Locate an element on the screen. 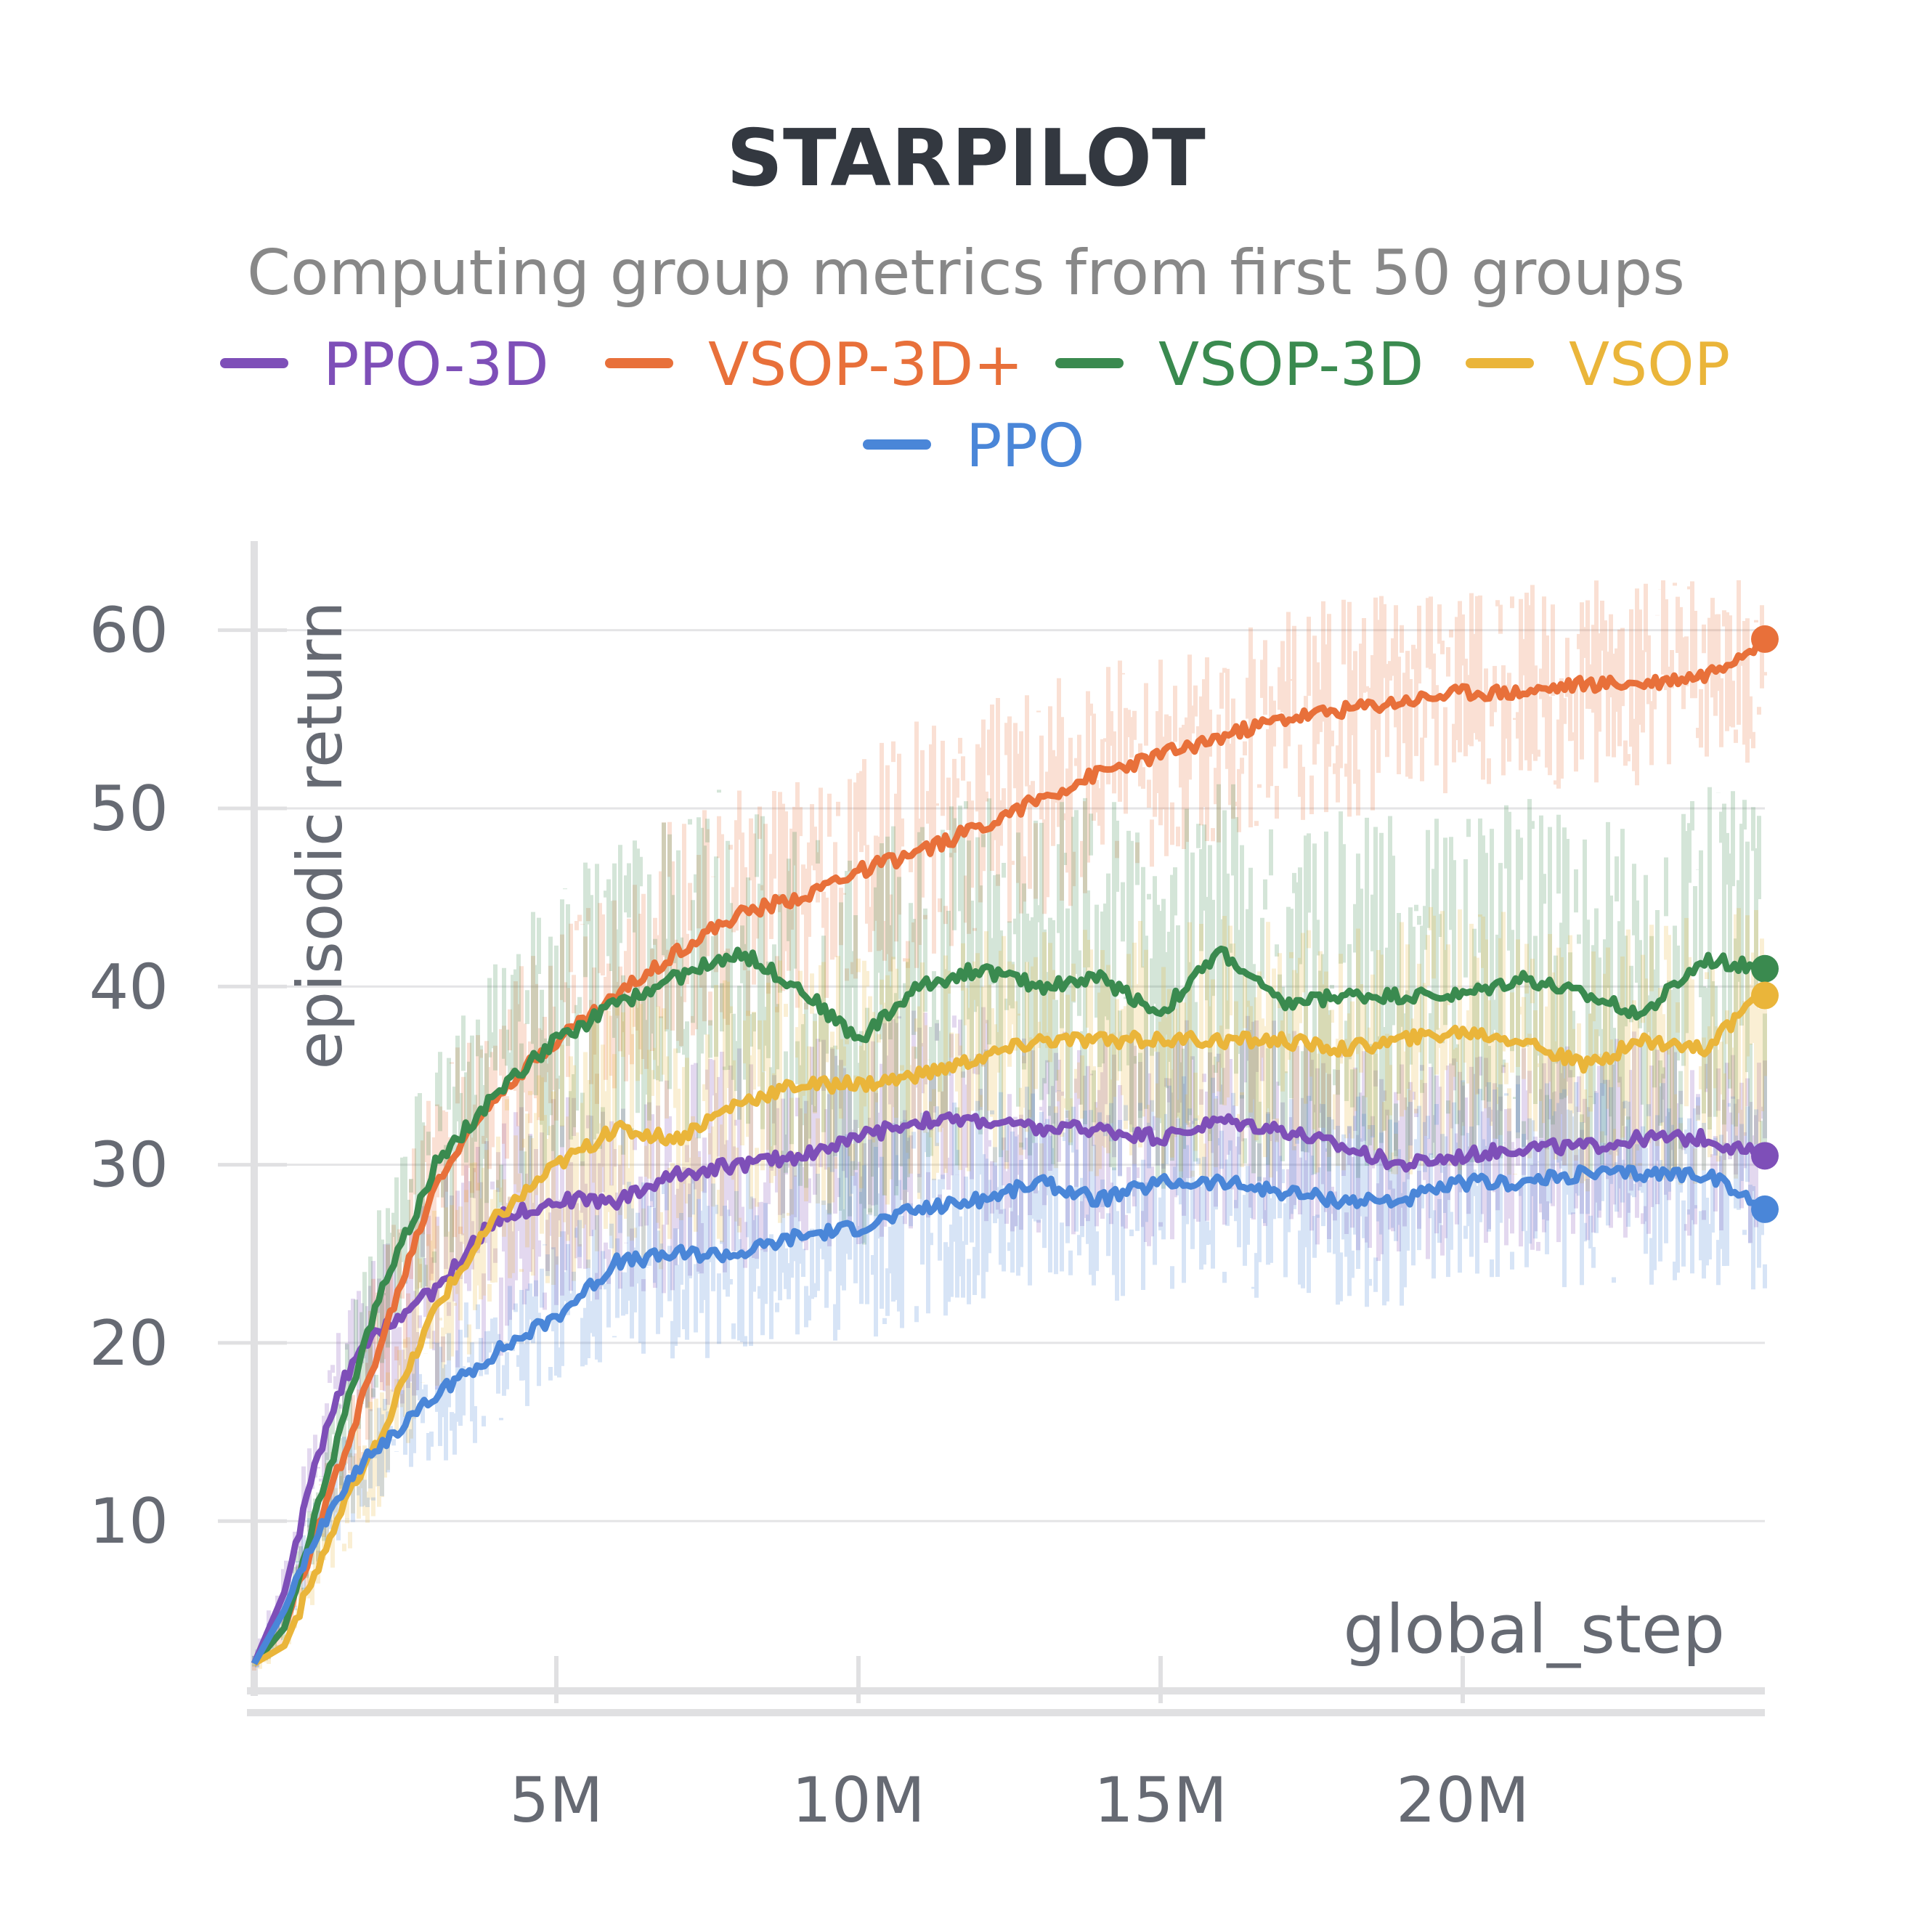 This screenshot has height=1932, width=1929. x-axis-label: global_step is located at coordinates (1534, 1629).